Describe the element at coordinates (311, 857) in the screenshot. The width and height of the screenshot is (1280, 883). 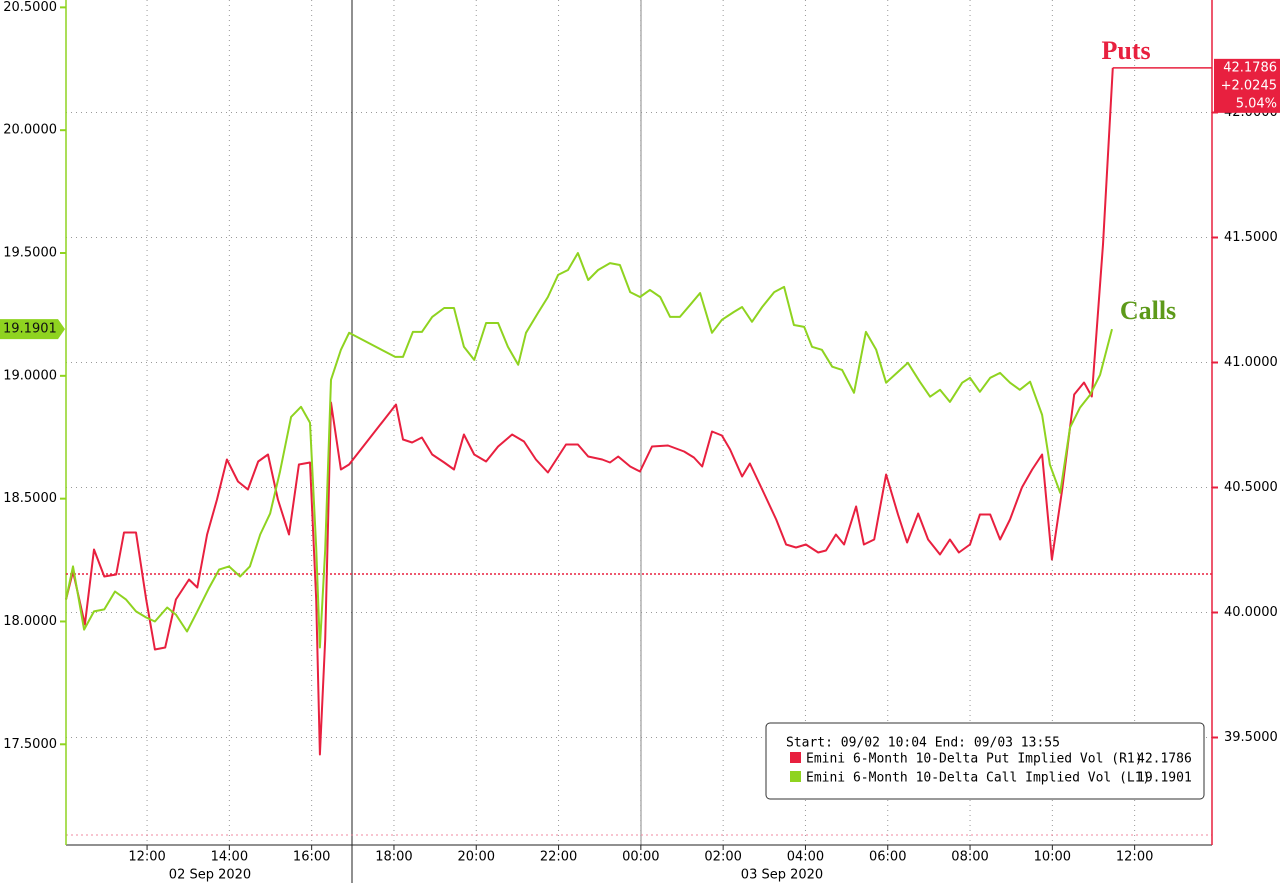
I see `x-tick-label: 16:00` at that location.